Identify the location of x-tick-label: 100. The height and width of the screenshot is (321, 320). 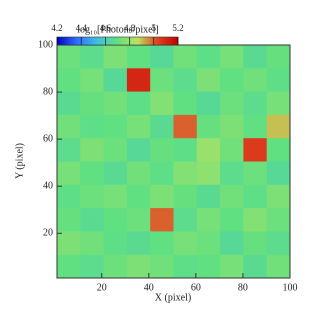
(290, 287).